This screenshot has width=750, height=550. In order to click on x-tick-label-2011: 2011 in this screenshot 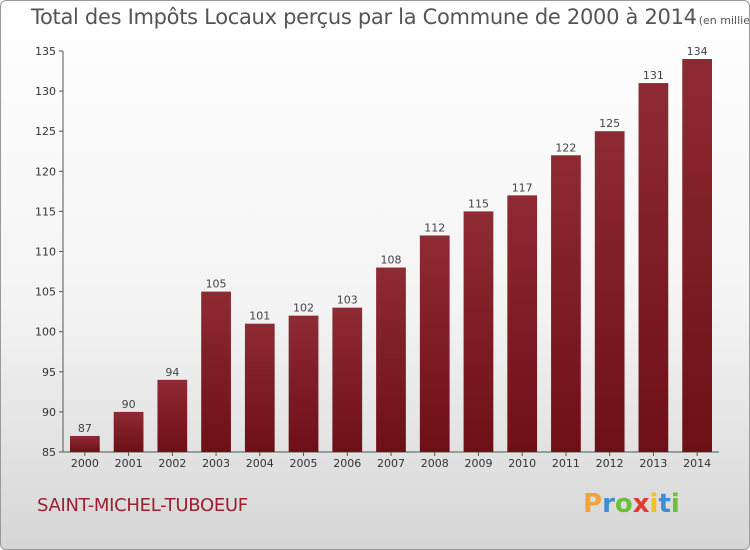, I will do `click(566, 463)`.